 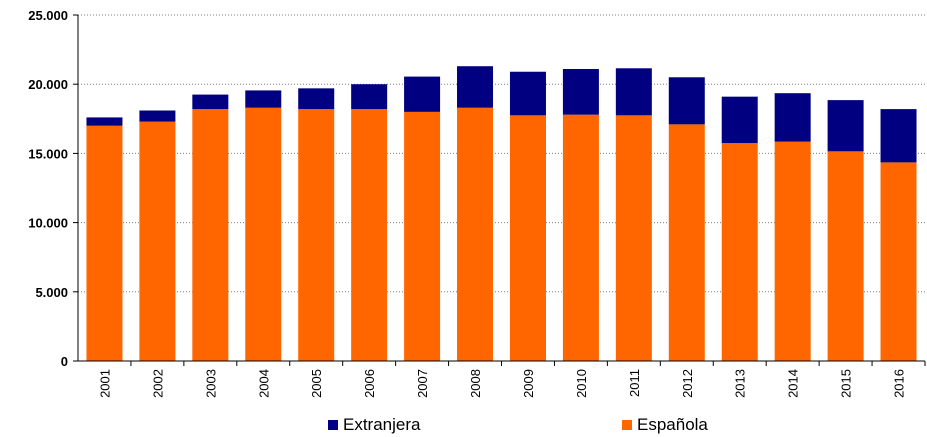 What do you see at coordinates (369, 235) in the screenshot?
I see `bar-espanola-2006` at bounding box center [369, 235].